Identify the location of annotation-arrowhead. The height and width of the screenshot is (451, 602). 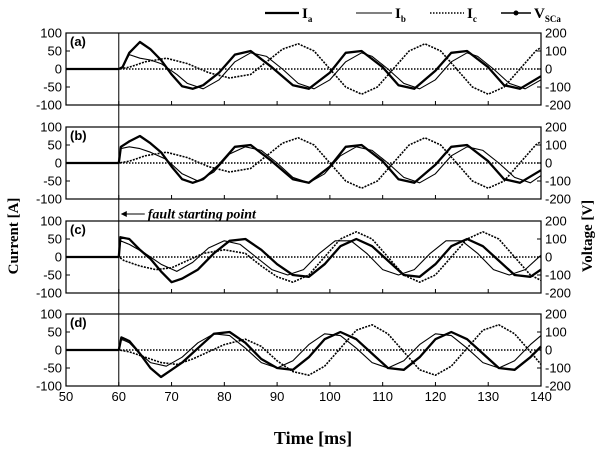
(123, 214).